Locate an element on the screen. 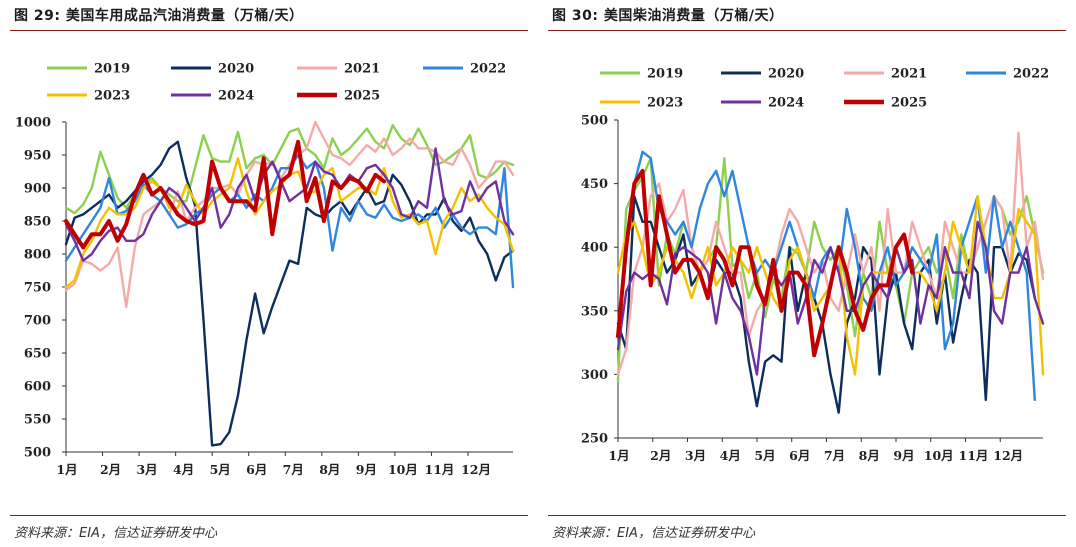 This screenshot has width=1076, height=547. gasoline-y-tick-label: 1000 is located at coordinates (33, 123).